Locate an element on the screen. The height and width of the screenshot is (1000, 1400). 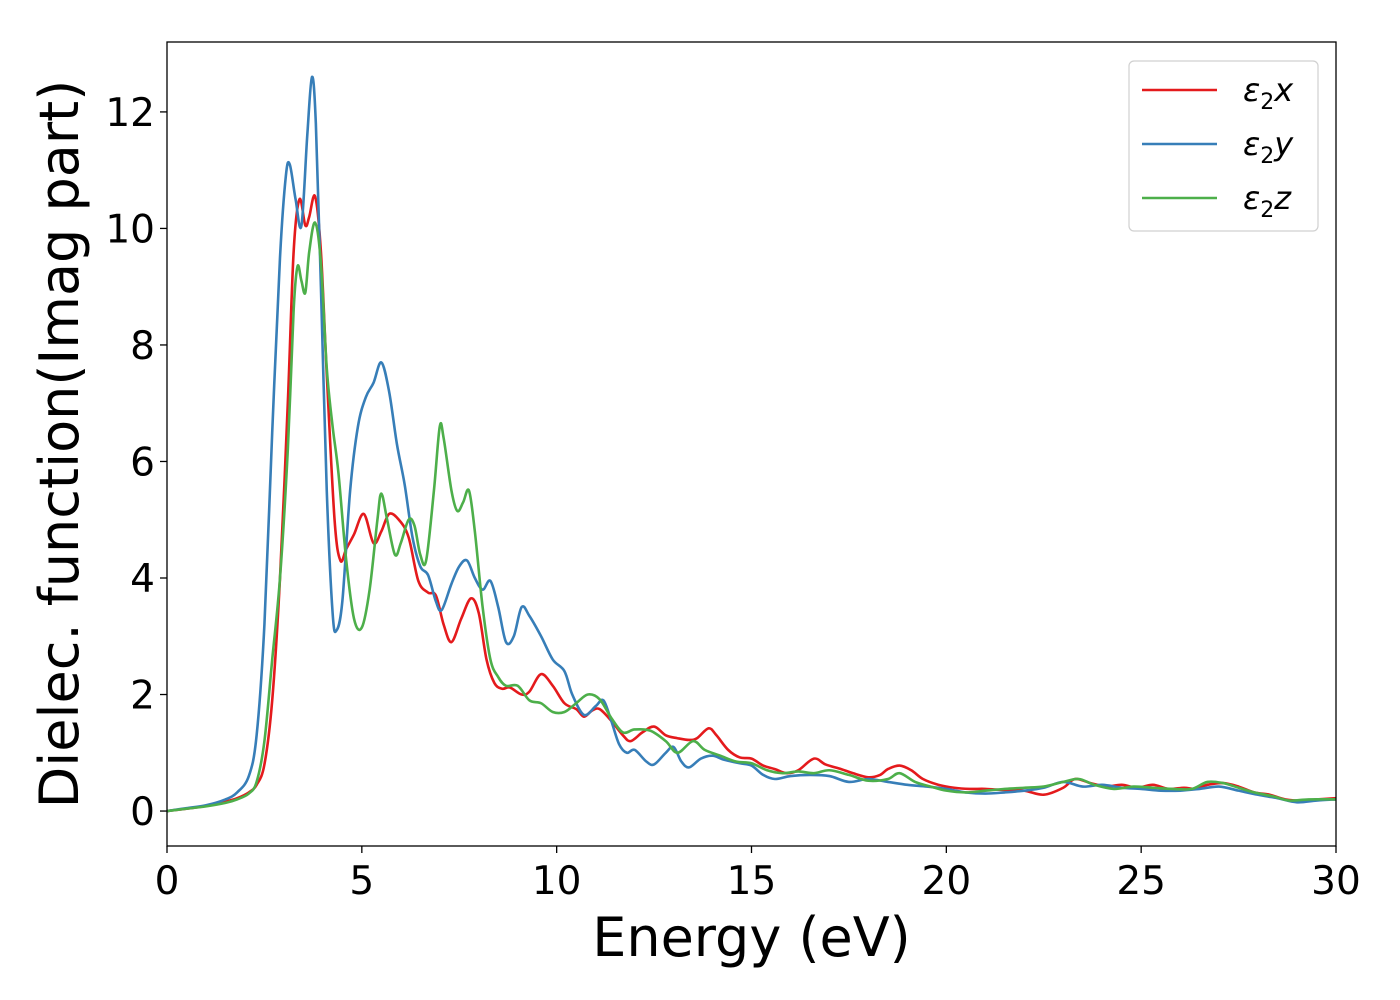
x-tick-label: 15 is located at coordinates (752, 881).